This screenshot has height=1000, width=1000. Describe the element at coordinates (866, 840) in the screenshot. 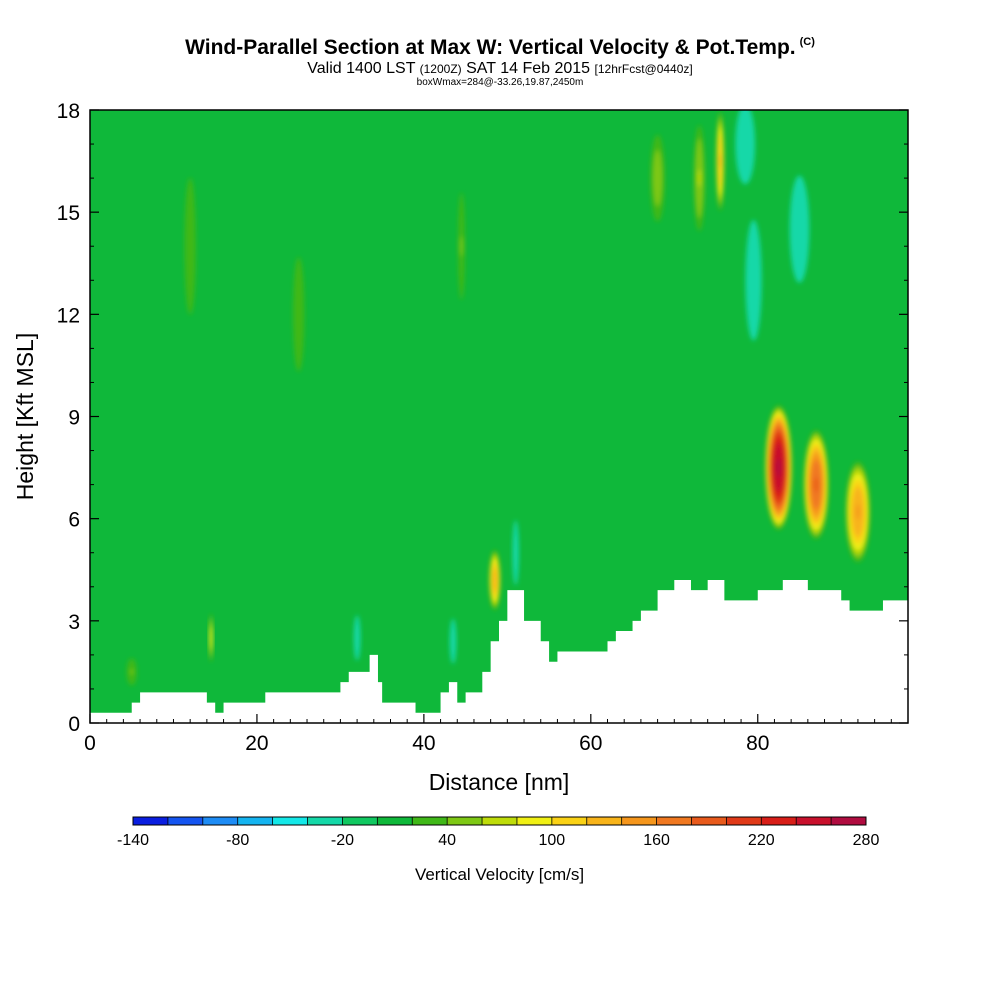

I see `colorbar-tick-label: 280` at that location.